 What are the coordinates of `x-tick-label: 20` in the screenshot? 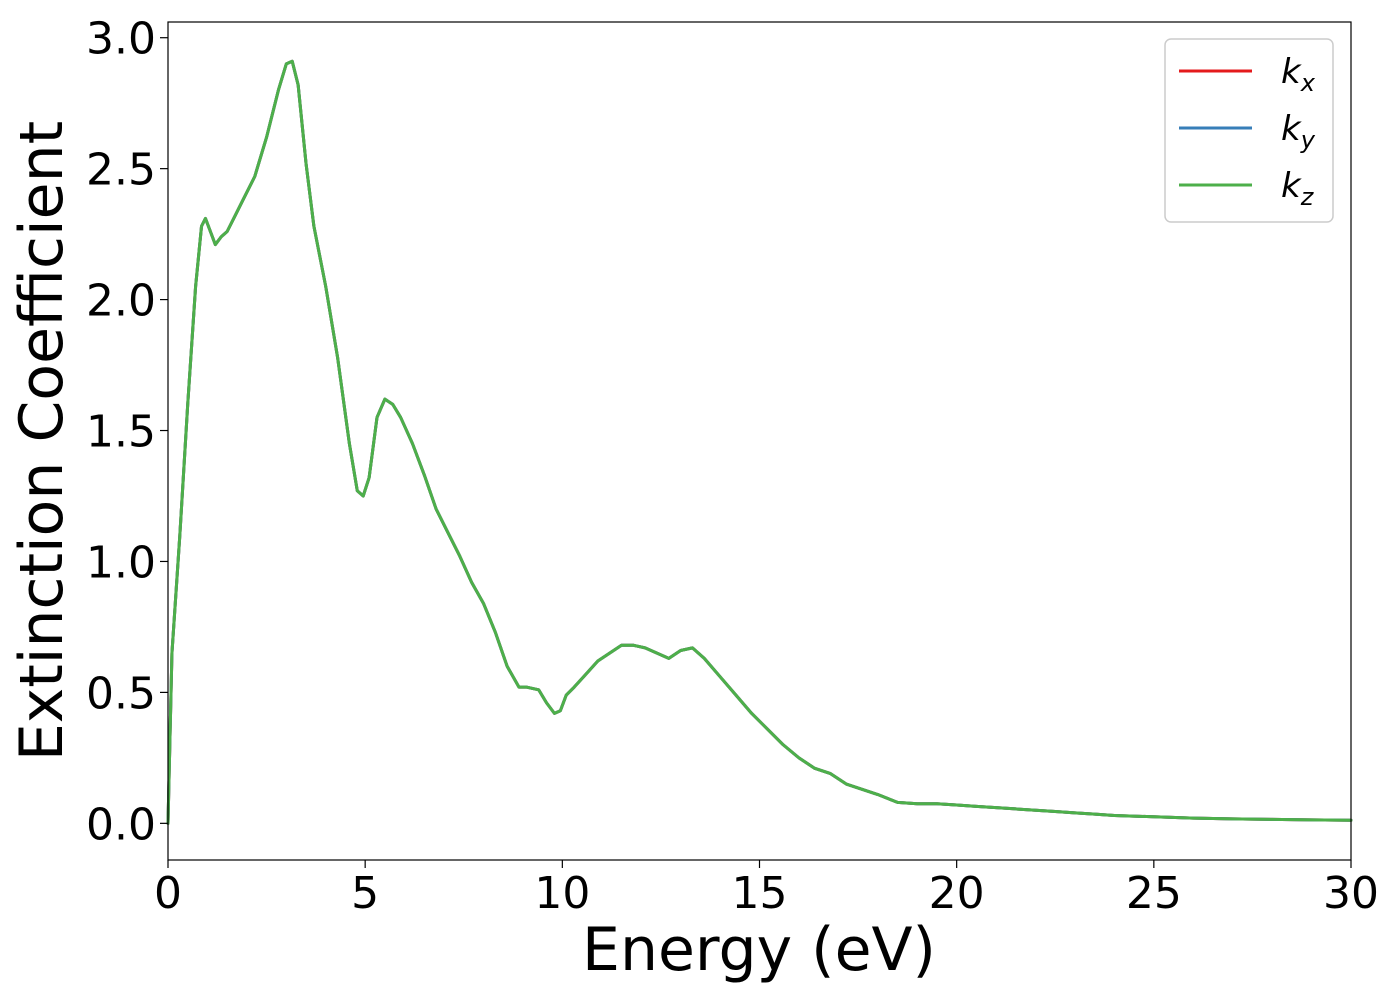 It's located at (957, 893).